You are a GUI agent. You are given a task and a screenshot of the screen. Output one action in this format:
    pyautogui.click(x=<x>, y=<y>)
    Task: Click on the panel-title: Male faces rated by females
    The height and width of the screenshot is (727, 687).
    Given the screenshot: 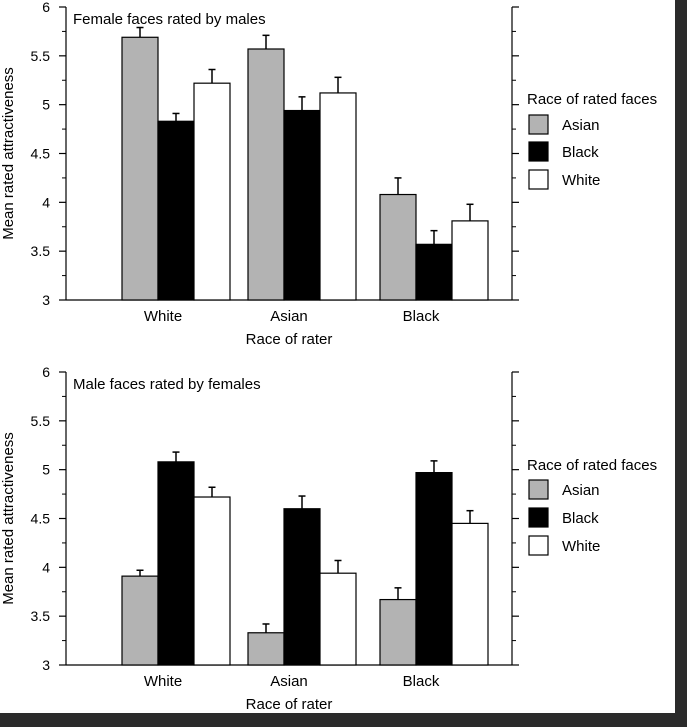 What is the action you would take?
    pyautogui.click(x=167, y=384)
    